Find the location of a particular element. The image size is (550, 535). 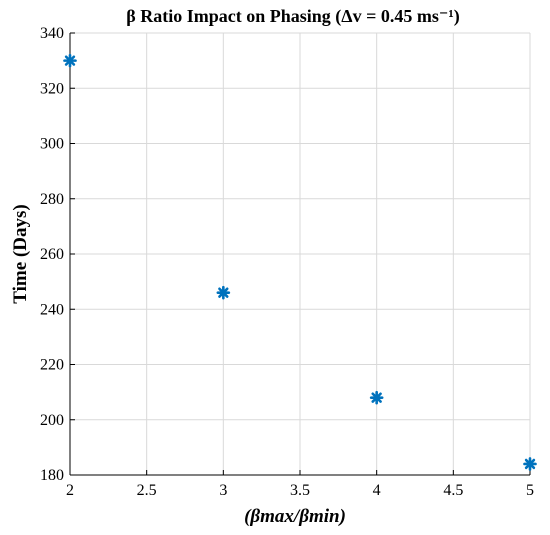

x-axis-label: (βmax/βmin) is located at coordinates (295, 516).